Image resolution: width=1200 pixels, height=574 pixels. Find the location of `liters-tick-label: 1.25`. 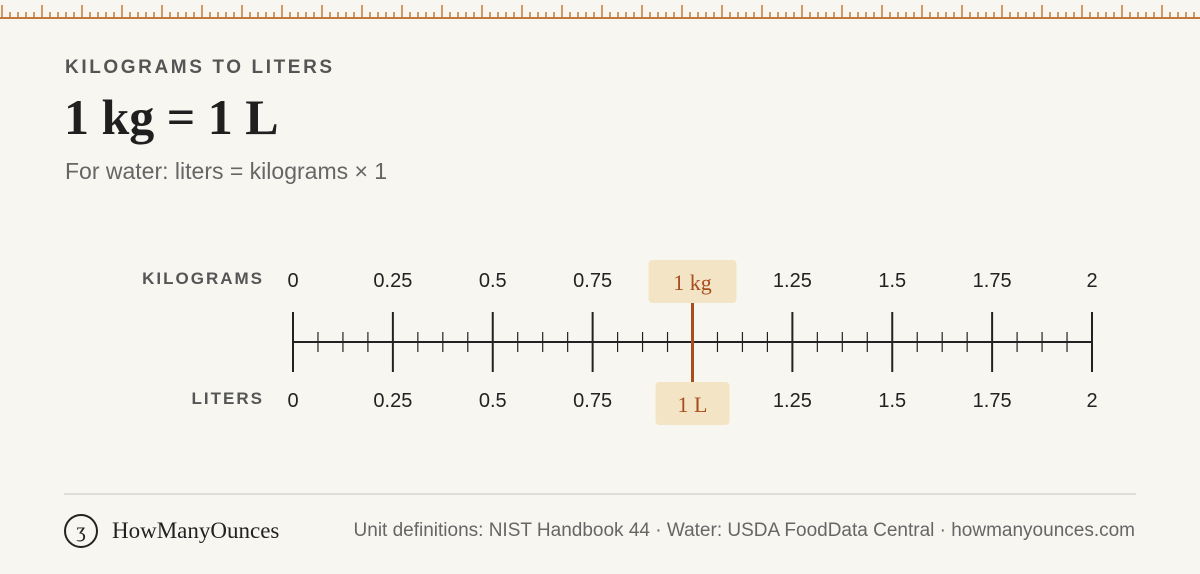

liters-tick-label: 1.25 is located at coordinates (792, 401).